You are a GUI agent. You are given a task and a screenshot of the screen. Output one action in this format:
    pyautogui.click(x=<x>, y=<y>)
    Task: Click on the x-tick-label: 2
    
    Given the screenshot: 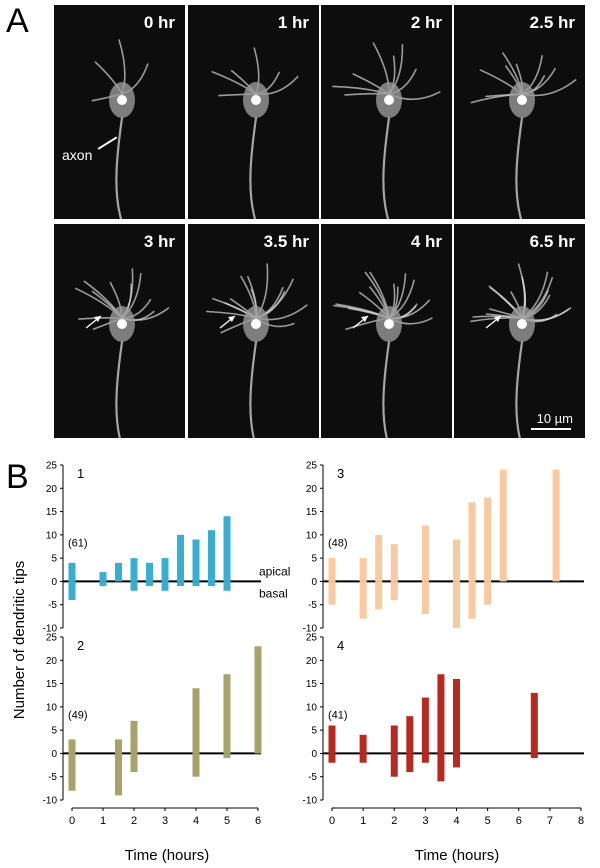 What is the action you would take?
    pyautogui.click(x=394, y=821)
    